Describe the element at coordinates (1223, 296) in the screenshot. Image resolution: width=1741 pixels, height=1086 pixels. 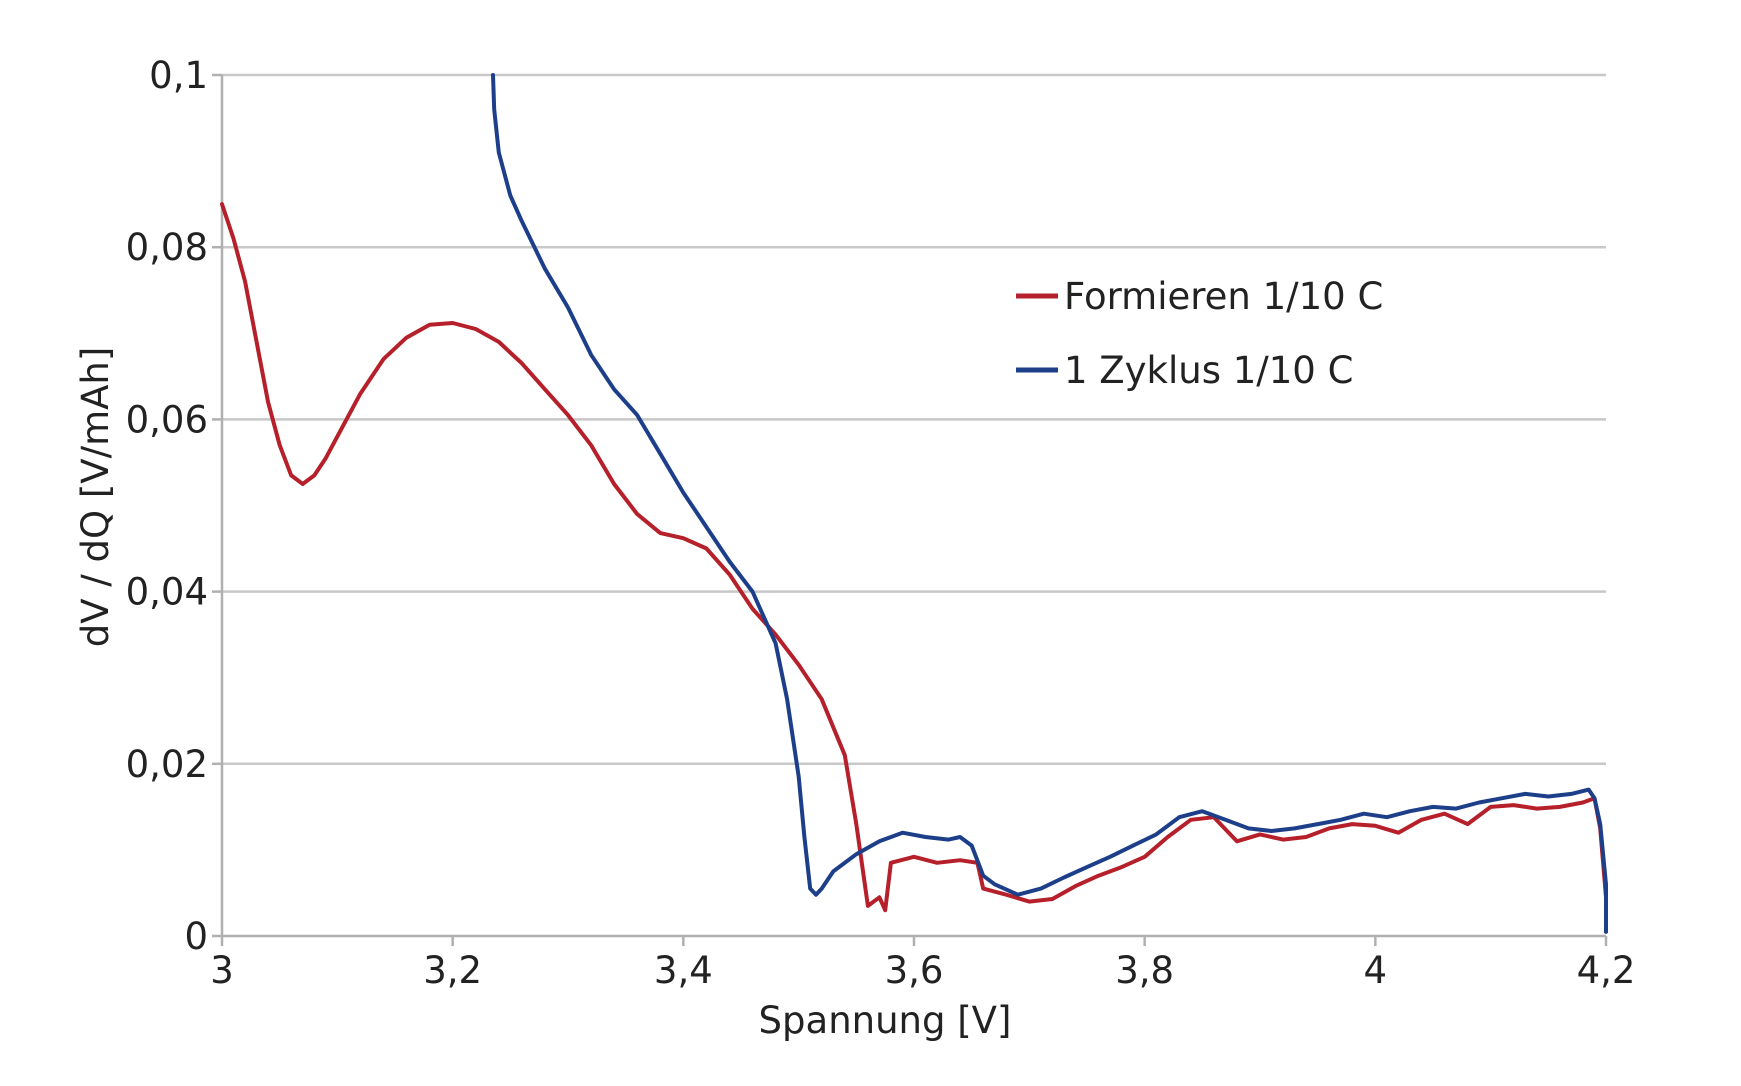
I see `legend-label-0: Formieren 1/10 C` at that location.